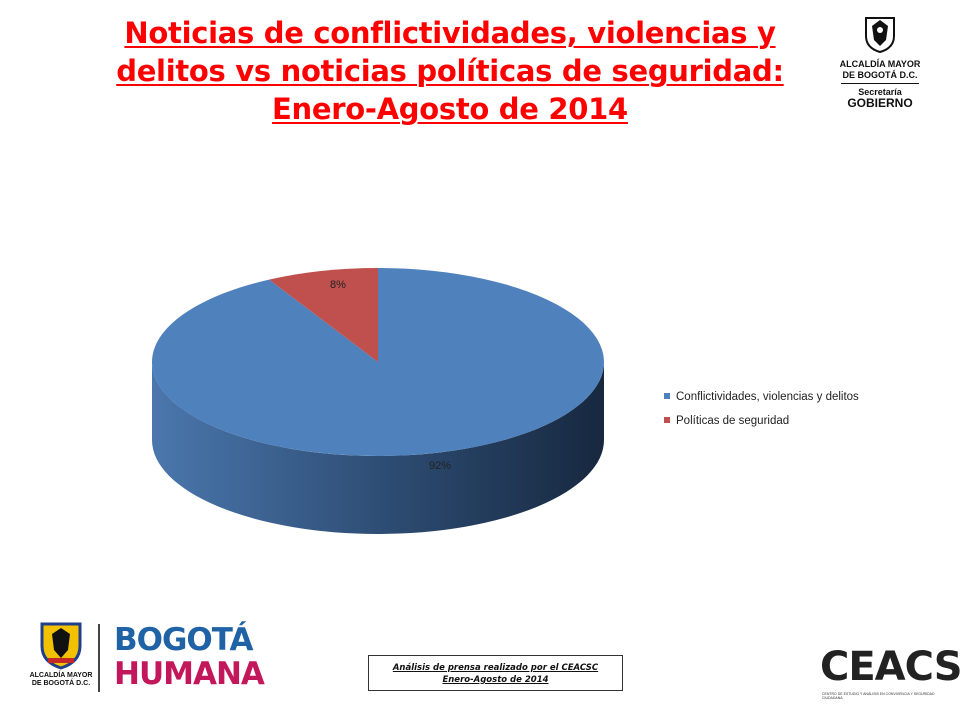  What do you see at coordinates (495, 680) in the screenshot?
I see `footer-line-2: Enero-Agosto de 2014` at bounding box center [495, 680].